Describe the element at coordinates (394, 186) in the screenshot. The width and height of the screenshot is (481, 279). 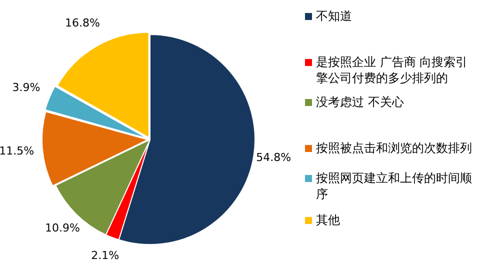
I see `legend-label: 按照网页建立和上传的时间顺序` at that location.